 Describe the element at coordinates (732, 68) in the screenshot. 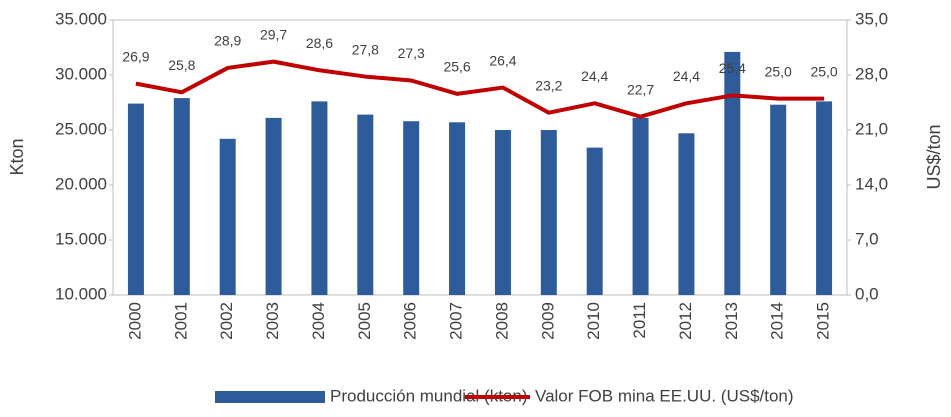

I see `data-label: 25,4` at that location.